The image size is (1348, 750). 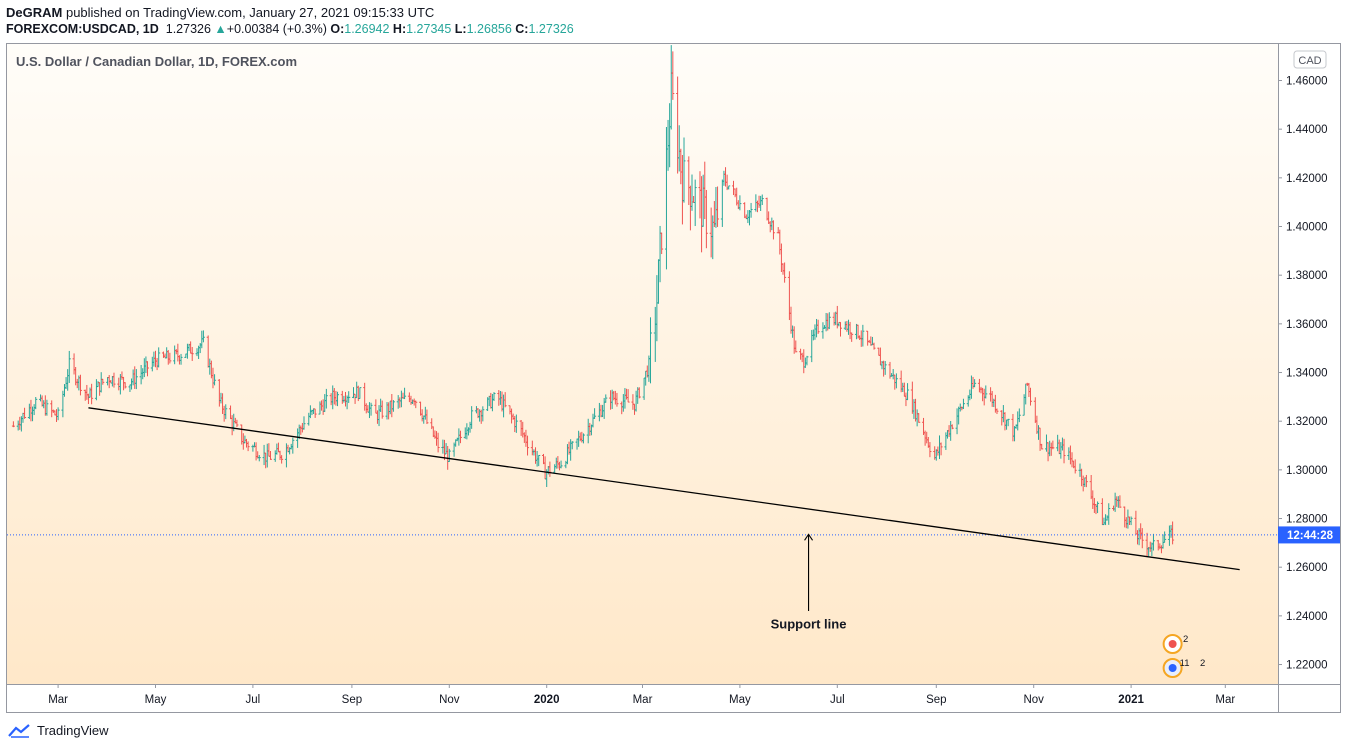 What do you see at coordinates (82, 29) in the screenshot?
I see `symbol-label: FOREXCOM:USDCAD, 1D` at bounding box center [82, 29].